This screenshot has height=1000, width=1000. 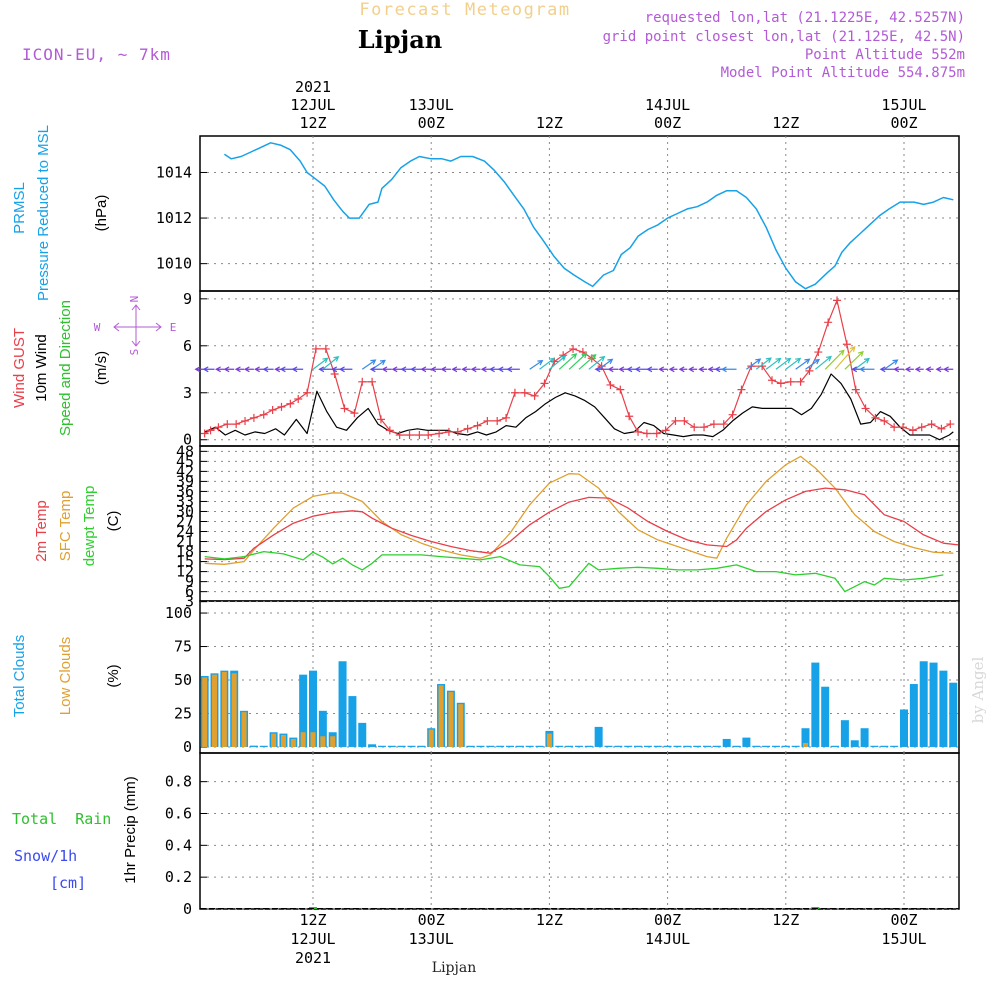 I want to click on y-tick-label: 21, so click(x=185, y=542).